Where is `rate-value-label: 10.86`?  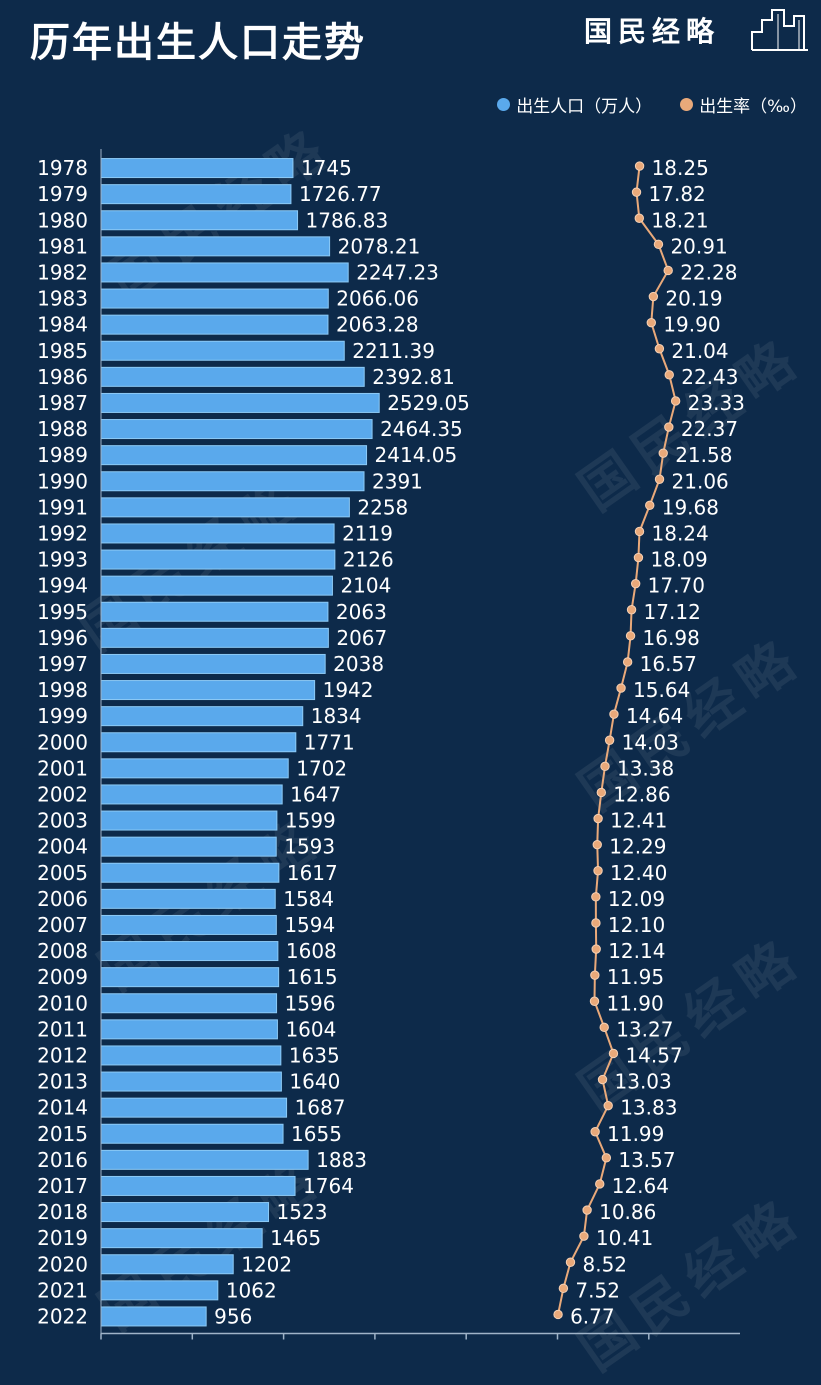 rate-value-label: 10.86 is located at coordinates (627, 1212).